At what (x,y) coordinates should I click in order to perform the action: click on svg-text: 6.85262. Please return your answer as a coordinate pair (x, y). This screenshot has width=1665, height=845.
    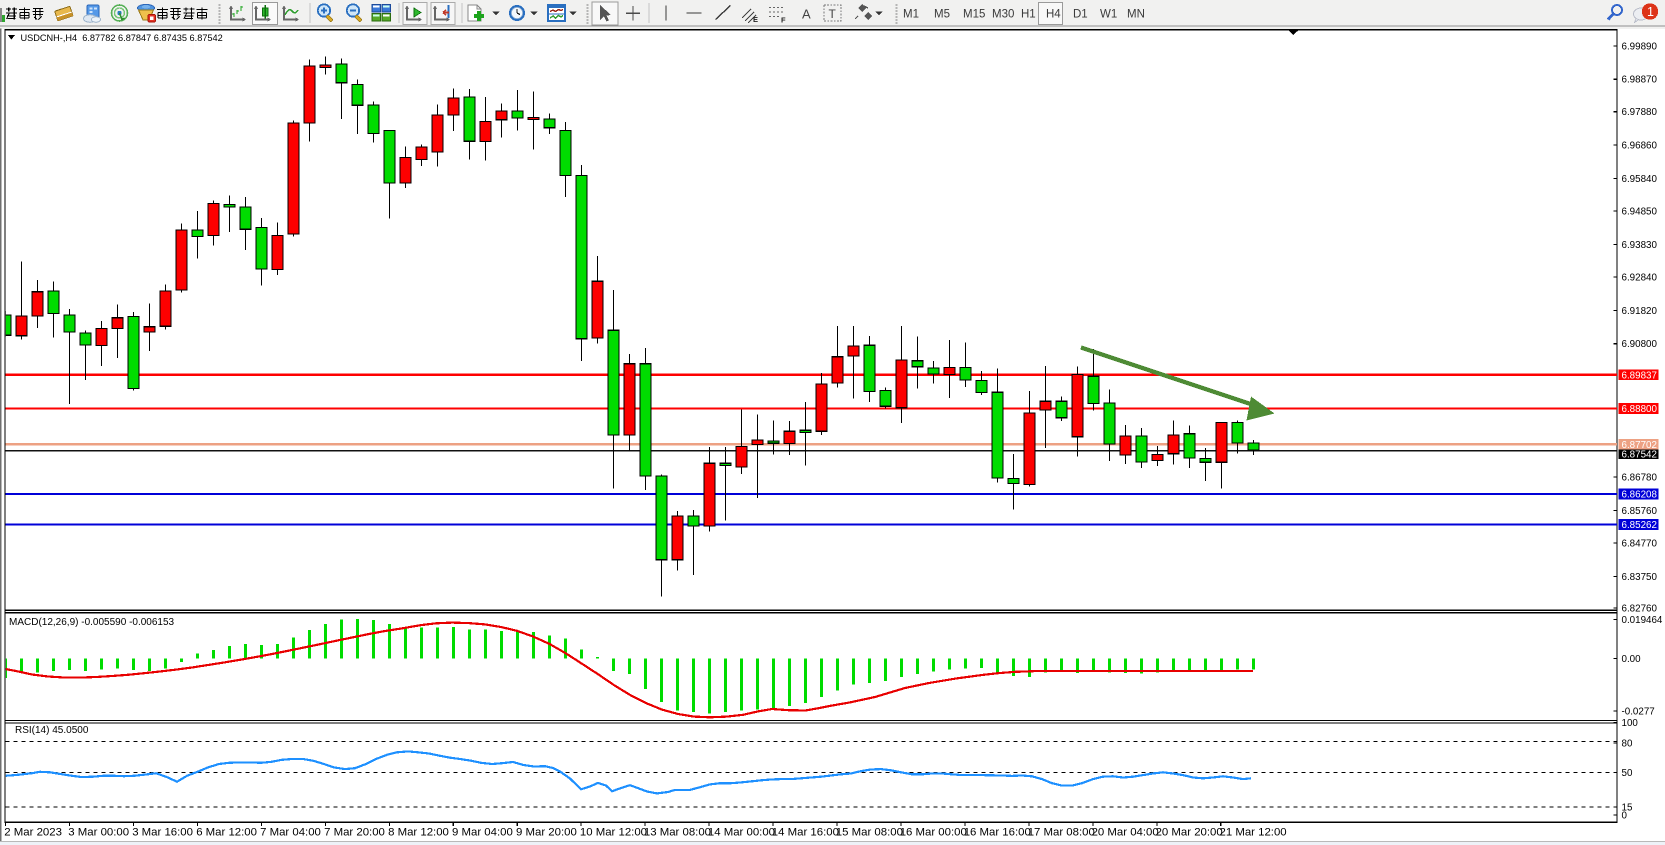
    Looking at the image, I should click on (1639, 525).